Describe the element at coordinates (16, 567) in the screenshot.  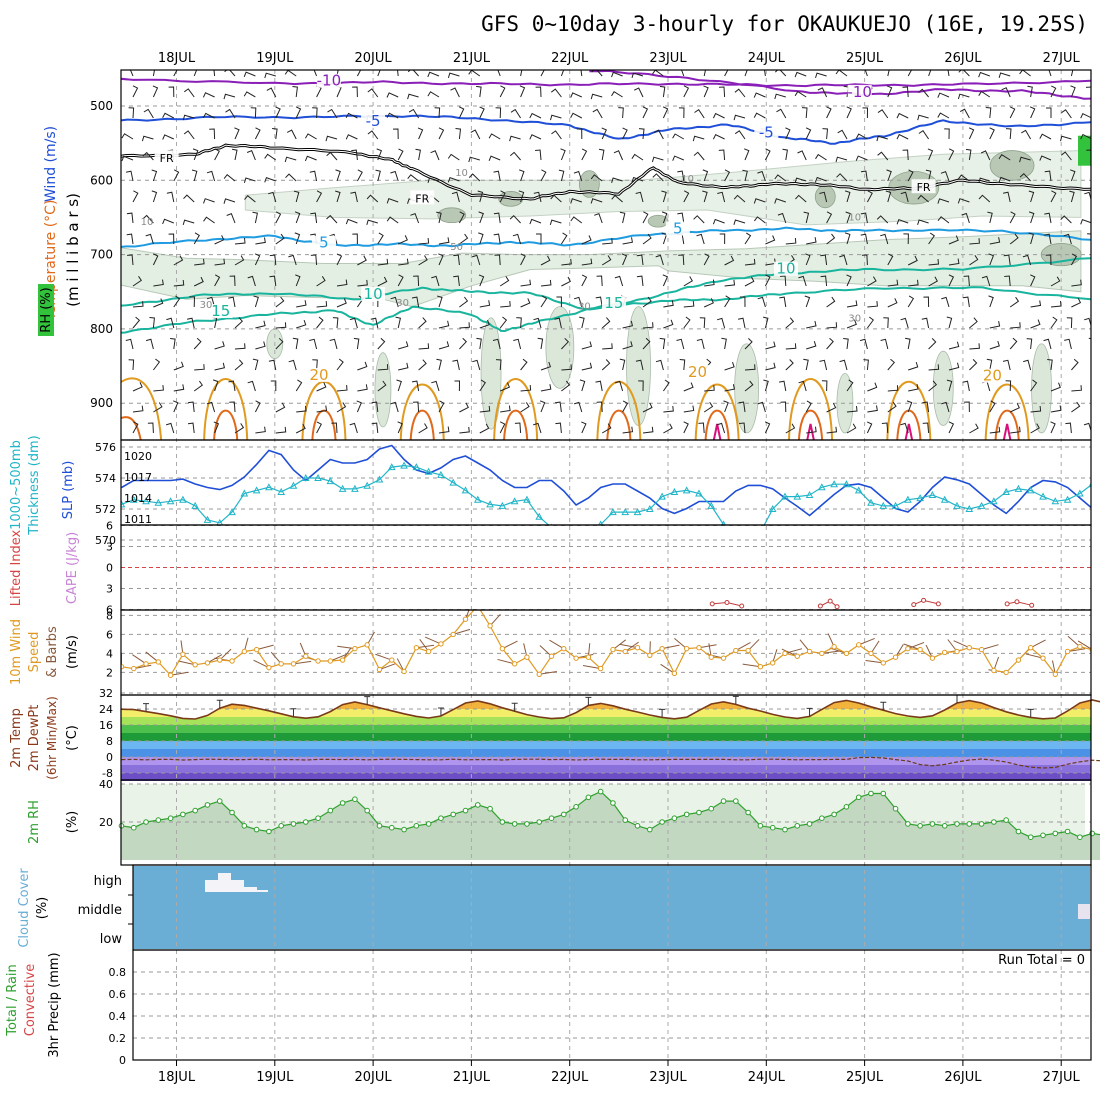
I see `axis-title-part: Lifted Index` at that location.